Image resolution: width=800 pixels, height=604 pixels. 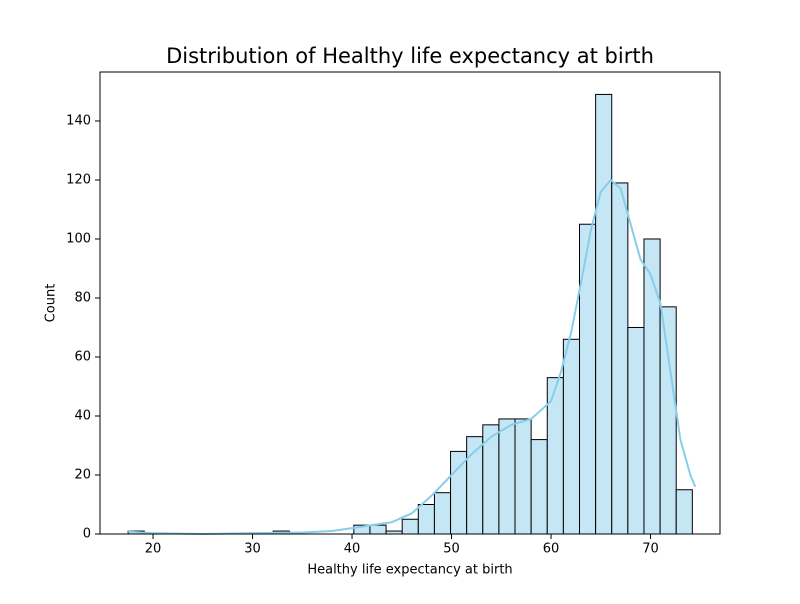 I want to click on y-tick-label: 60, so click(x=82, y=356).